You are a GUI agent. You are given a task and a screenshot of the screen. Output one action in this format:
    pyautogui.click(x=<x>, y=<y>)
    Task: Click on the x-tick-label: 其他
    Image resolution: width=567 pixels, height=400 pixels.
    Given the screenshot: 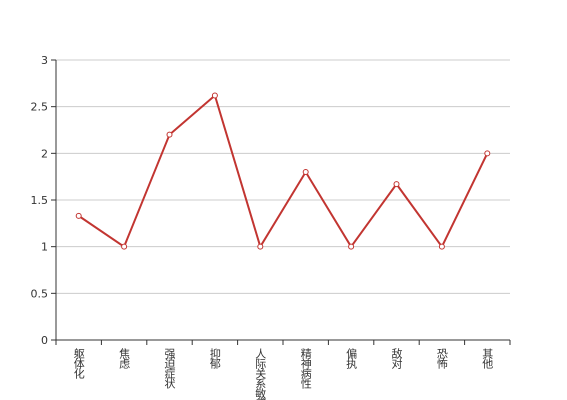 What is the action you would take?
    pyautogui.click(x=487, y=358)
    